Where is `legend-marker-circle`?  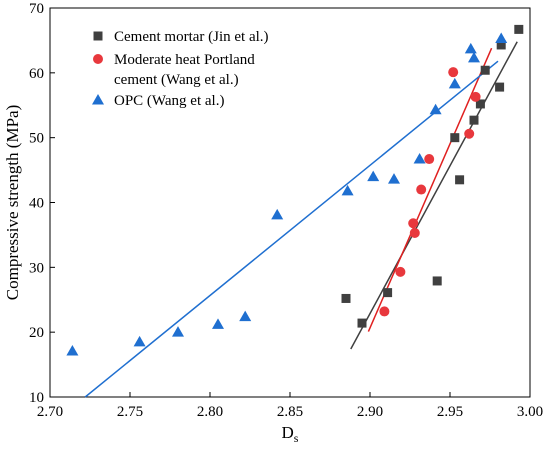
legend-marker-circle is located at coordinates (98, 59).